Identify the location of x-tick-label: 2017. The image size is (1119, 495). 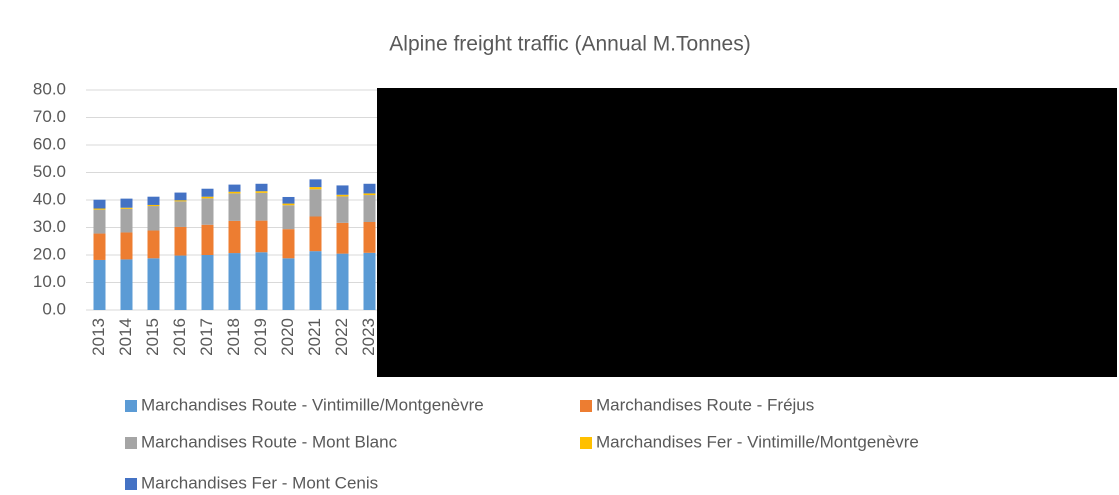
(206, 337).